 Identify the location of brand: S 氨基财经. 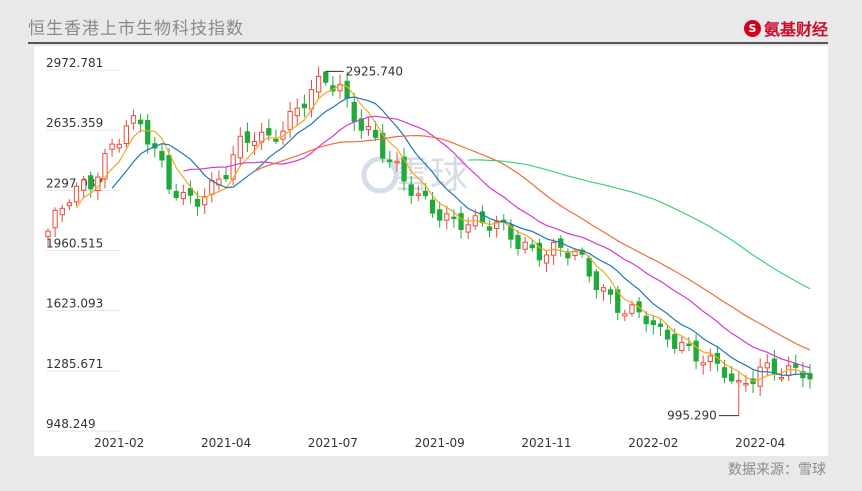
(785, 28).